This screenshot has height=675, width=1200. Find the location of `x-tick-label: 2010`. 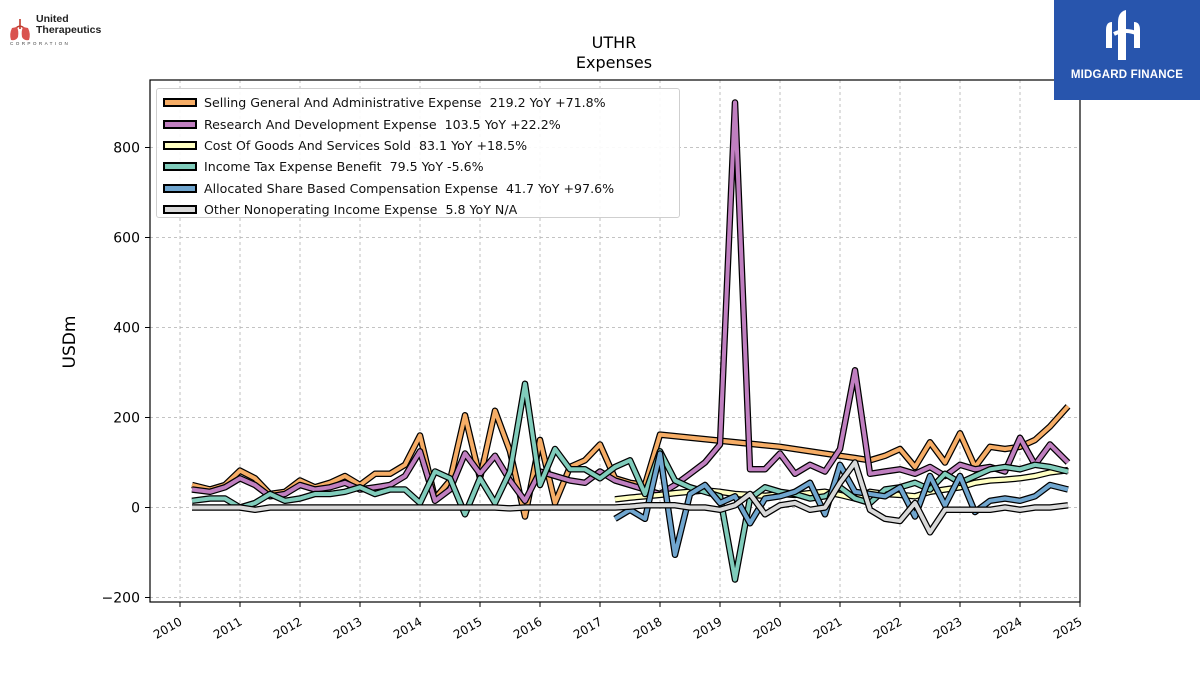

x-tick-label: 2010 is located at coordinates (167, 627).